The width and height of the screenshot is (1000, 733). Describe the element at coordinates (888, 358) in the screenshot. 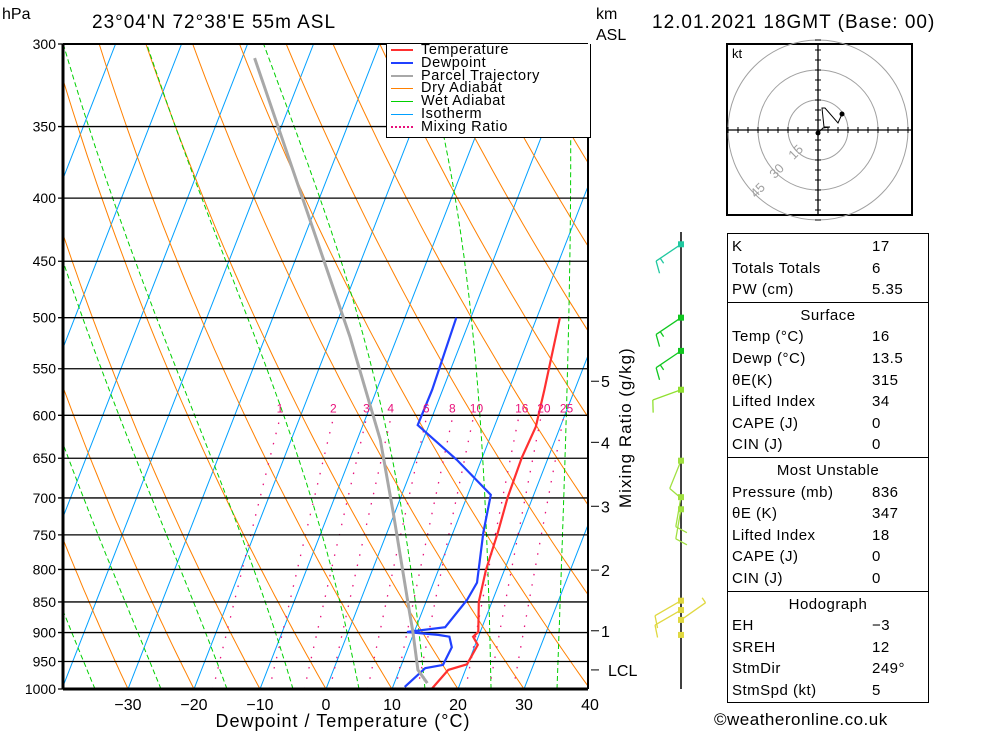

I see `stat-value: 13.5` at that location.